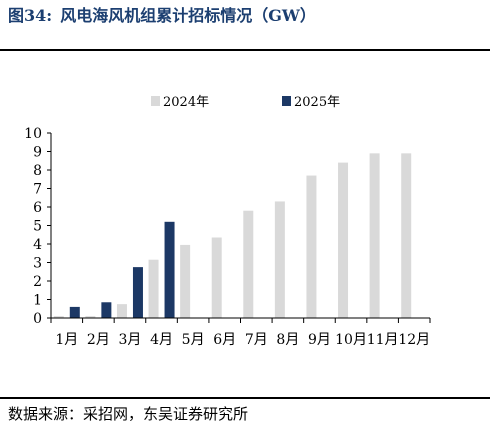  What do you see at coordinates (216, 277) in the screenshot?
I see `bar-2024年-6月` at bounding box center [216, 277].